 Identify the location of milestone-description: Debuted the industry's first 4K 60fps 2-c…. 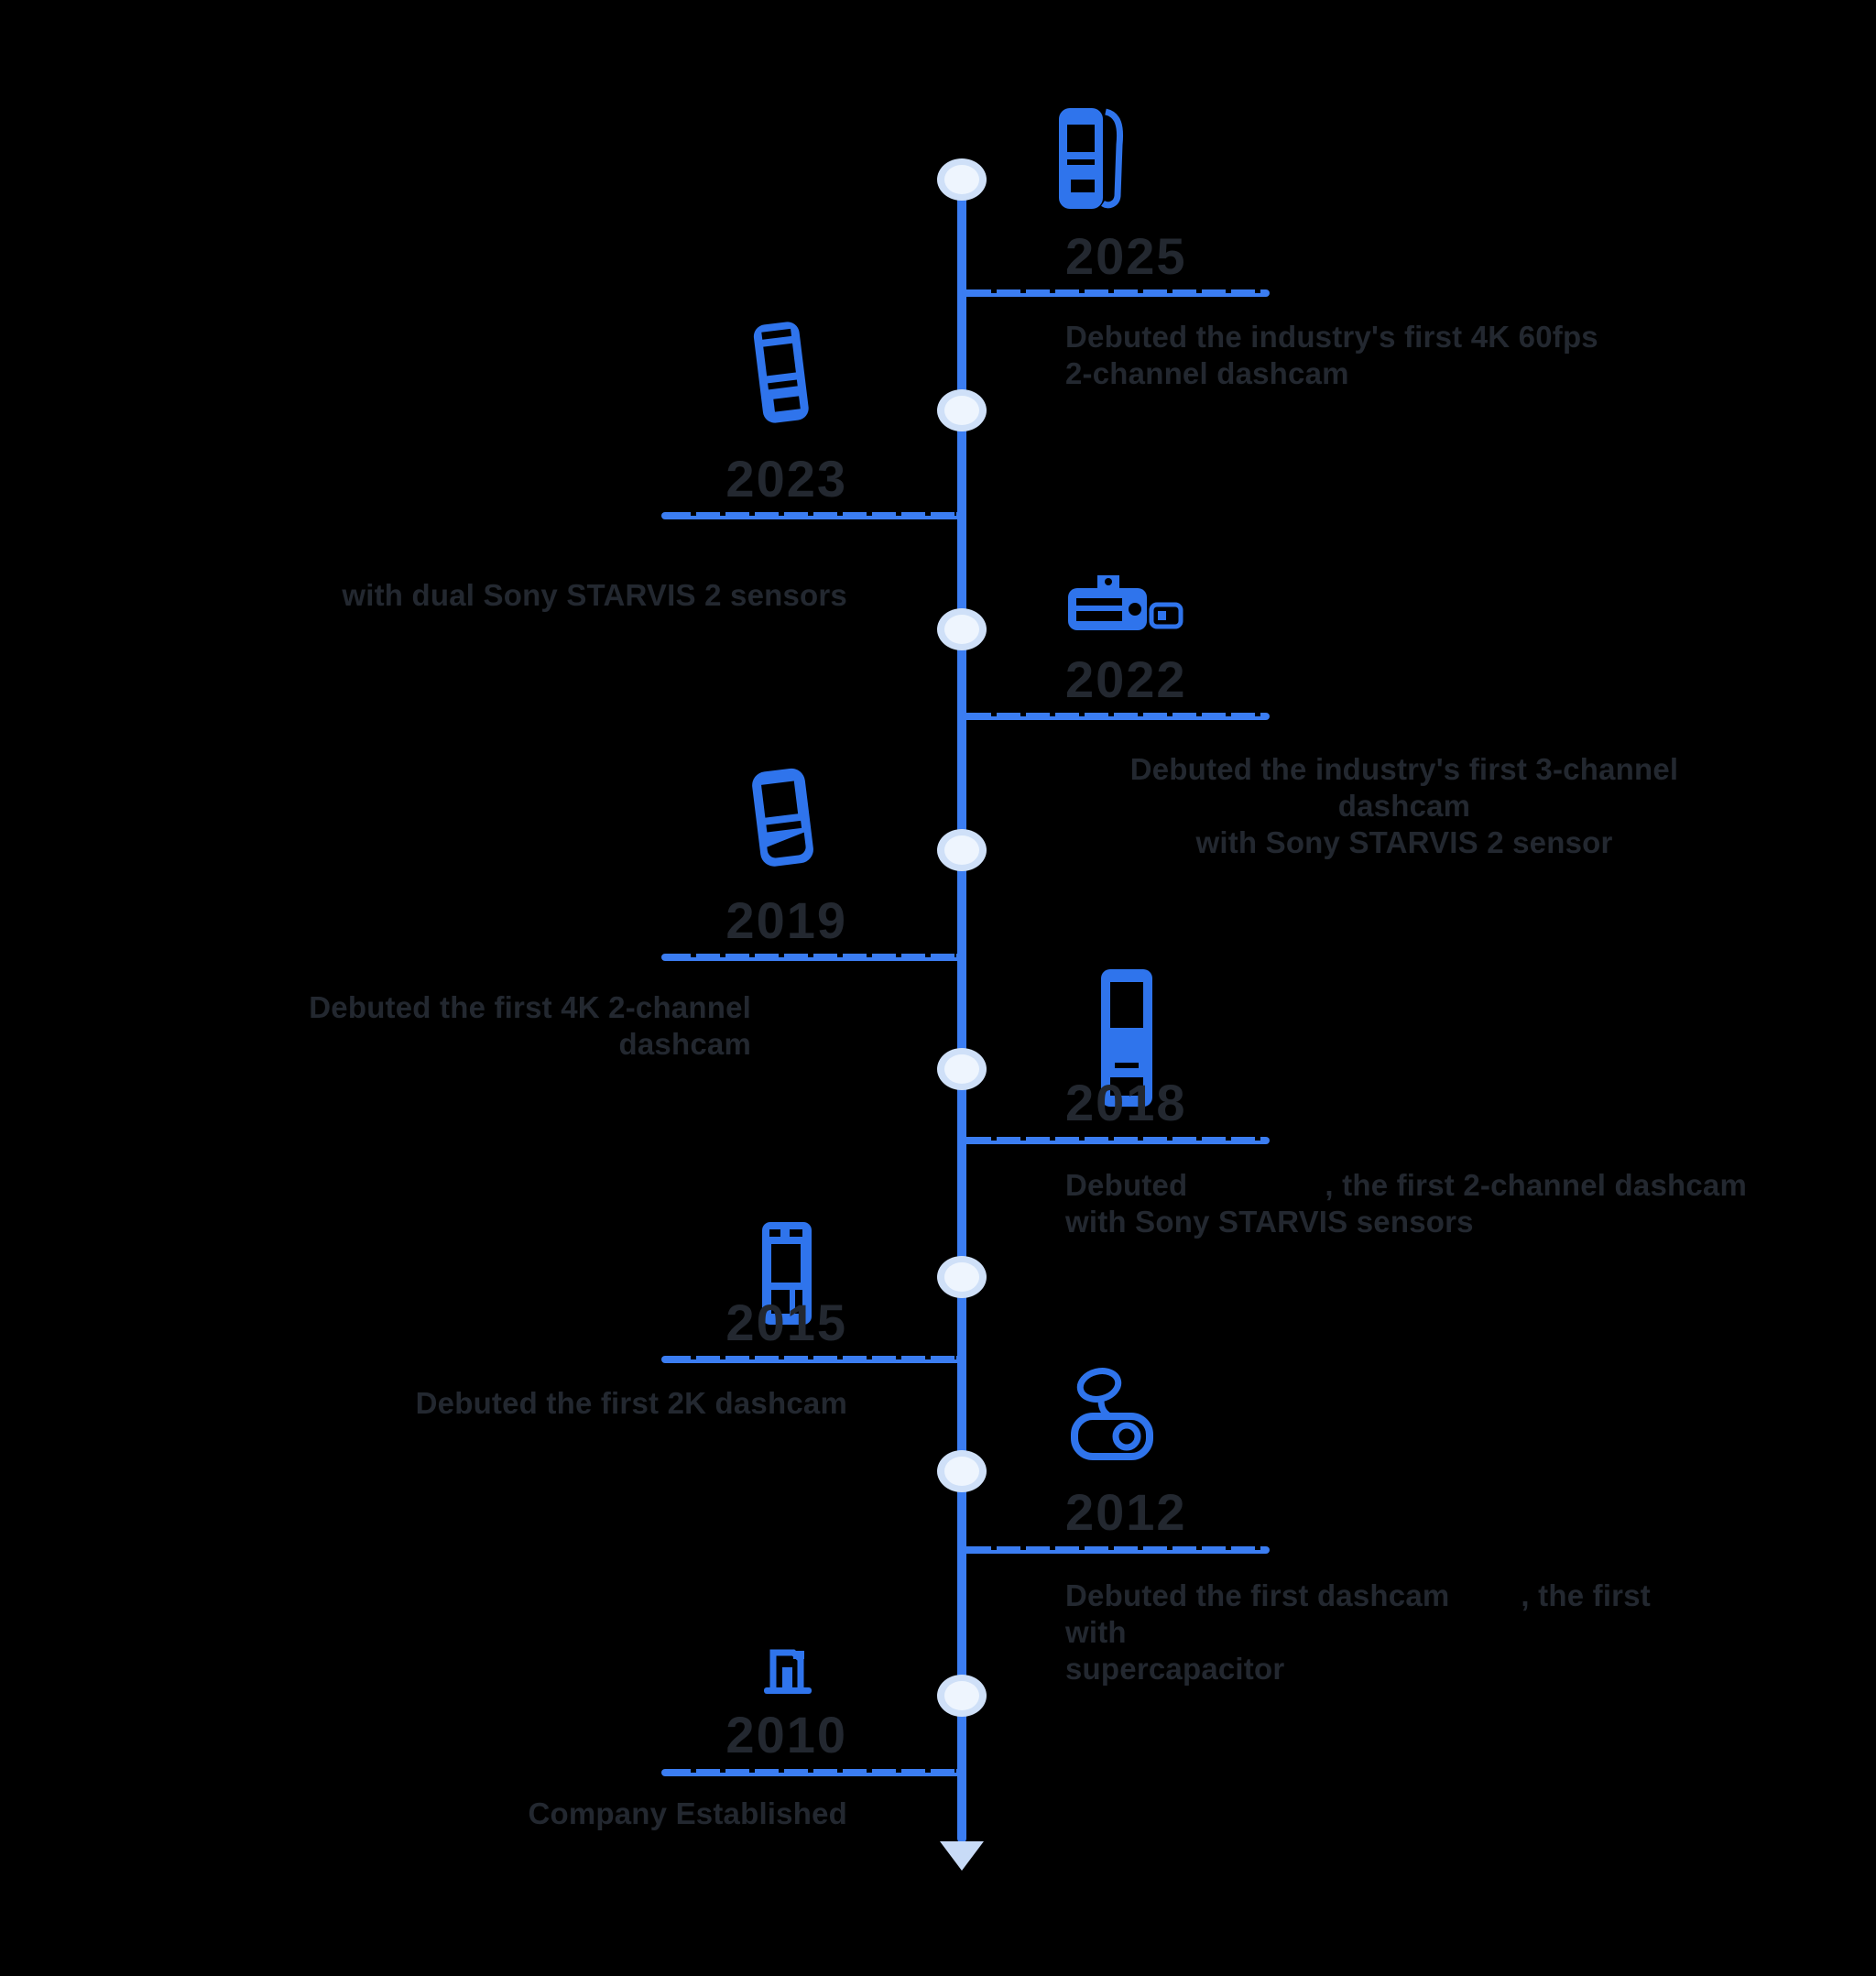
(1440, 355).